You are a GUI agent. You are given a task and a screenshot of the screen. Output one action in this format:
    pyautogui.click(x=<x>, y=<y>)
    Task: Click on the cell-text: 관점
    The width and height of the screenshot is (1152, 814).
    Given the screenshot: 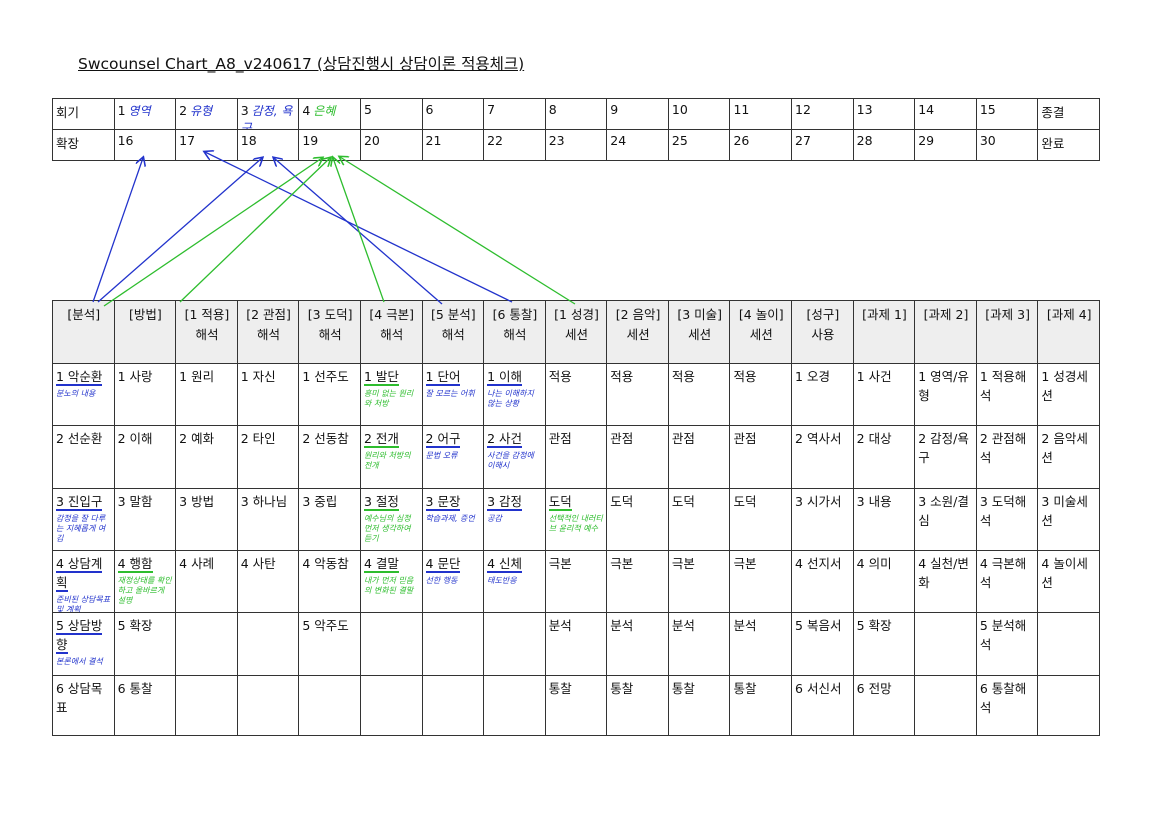 What is the action you would take?
    pyautogui.click(x=745, y=438)
    